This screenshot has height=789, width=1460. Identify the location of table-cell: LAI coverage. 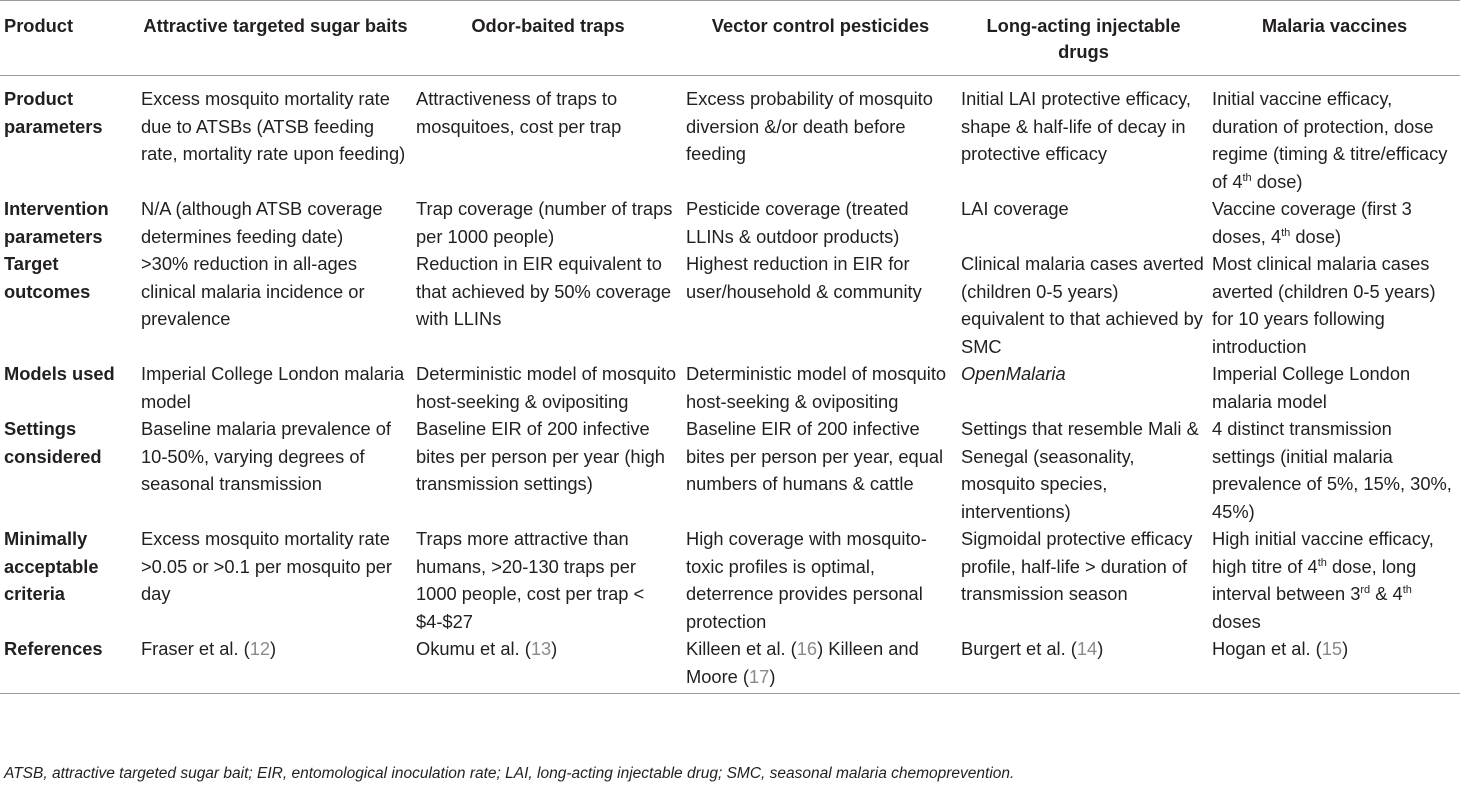
(1015, 208).